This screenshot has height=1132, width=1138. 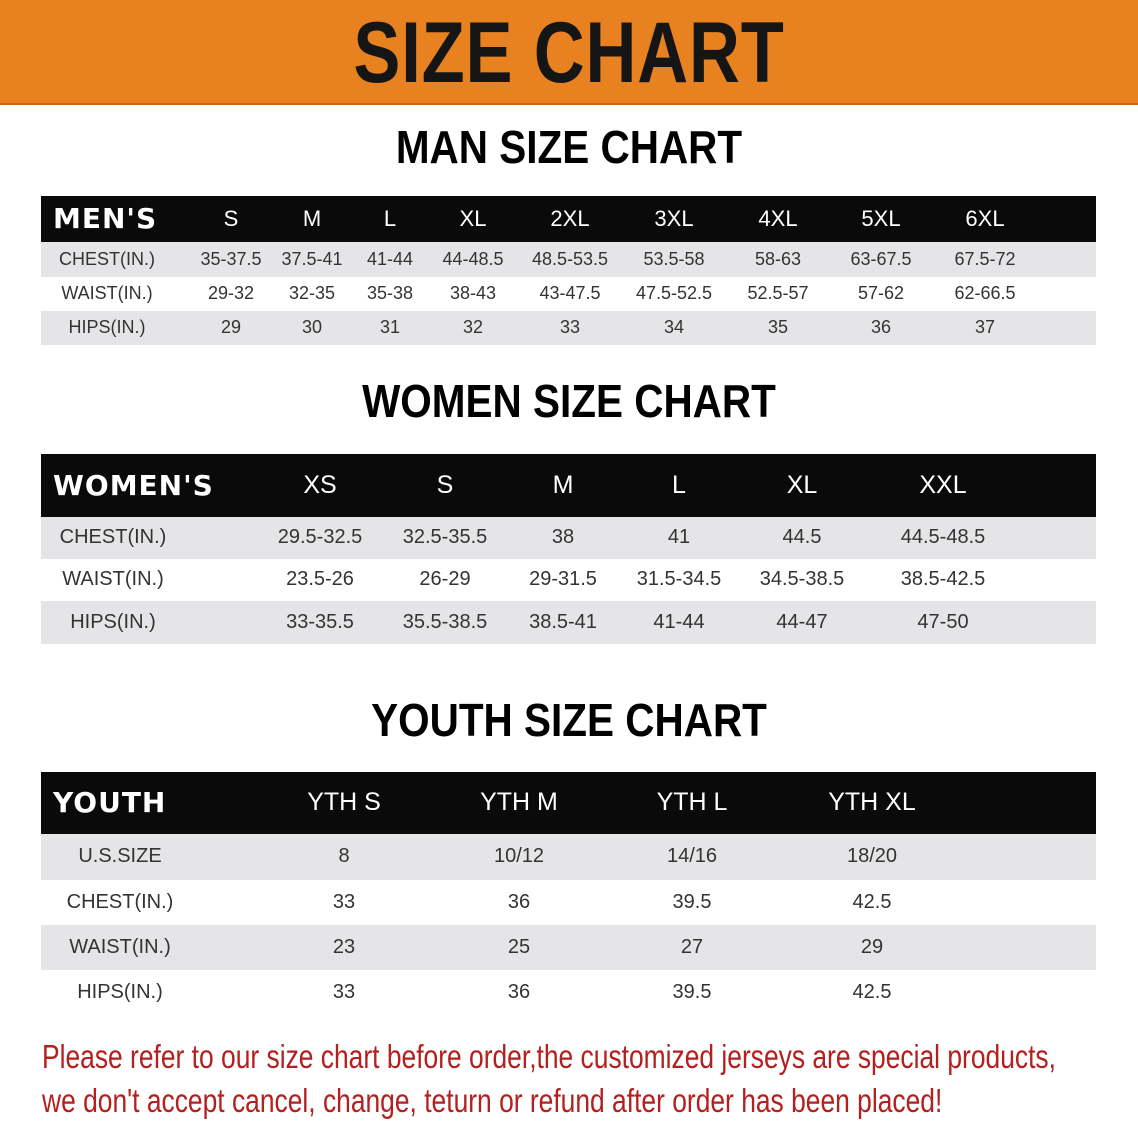 What do you see at coordinates (872, 856) in the screenshot?
I see `table-cell: 18/20` at bounding box center [872, 856].